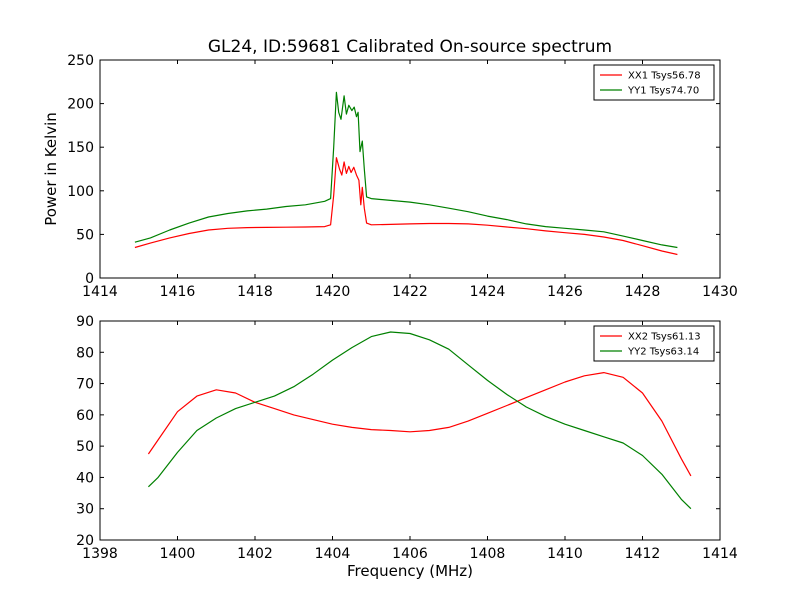 The height and width of the screenshot is (600, 800). I want to click on y-tick-label: 150, so click(80, 148).